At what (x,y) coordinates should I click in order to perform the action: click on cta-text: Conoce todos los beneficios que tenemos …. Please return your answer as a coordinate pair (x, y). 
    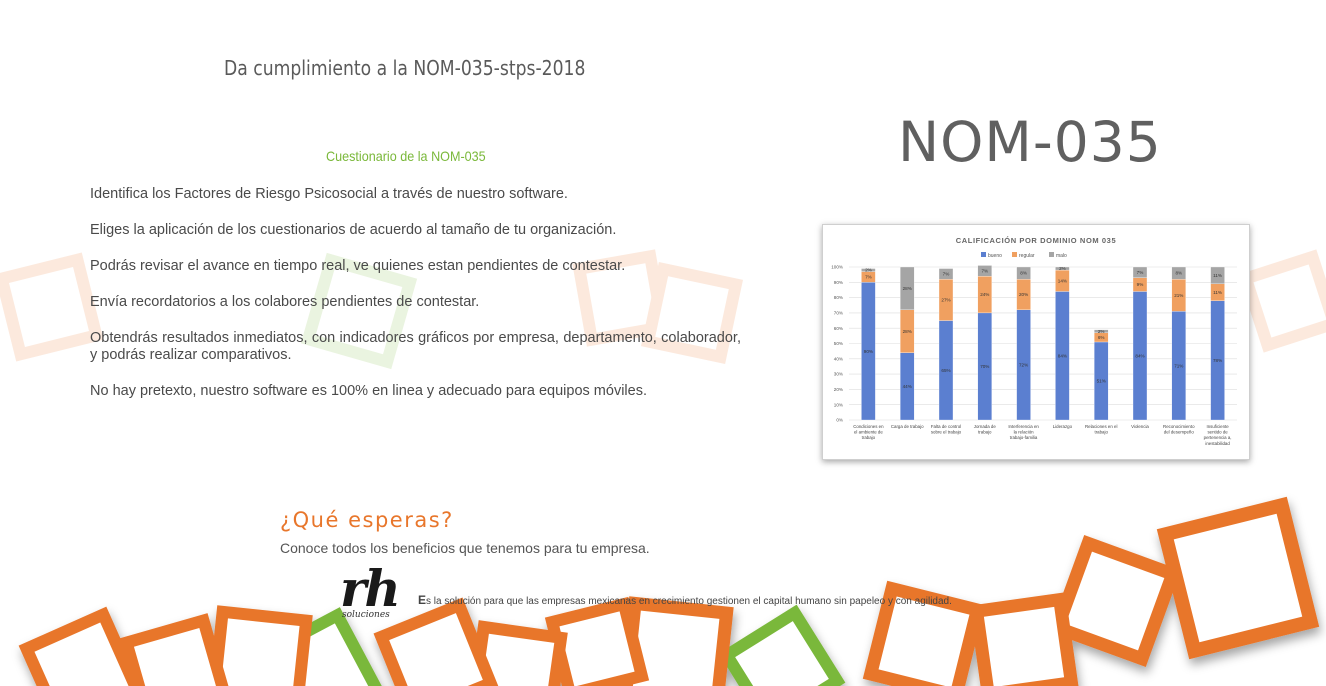
    Looking at the image, I should click on (465, 548).